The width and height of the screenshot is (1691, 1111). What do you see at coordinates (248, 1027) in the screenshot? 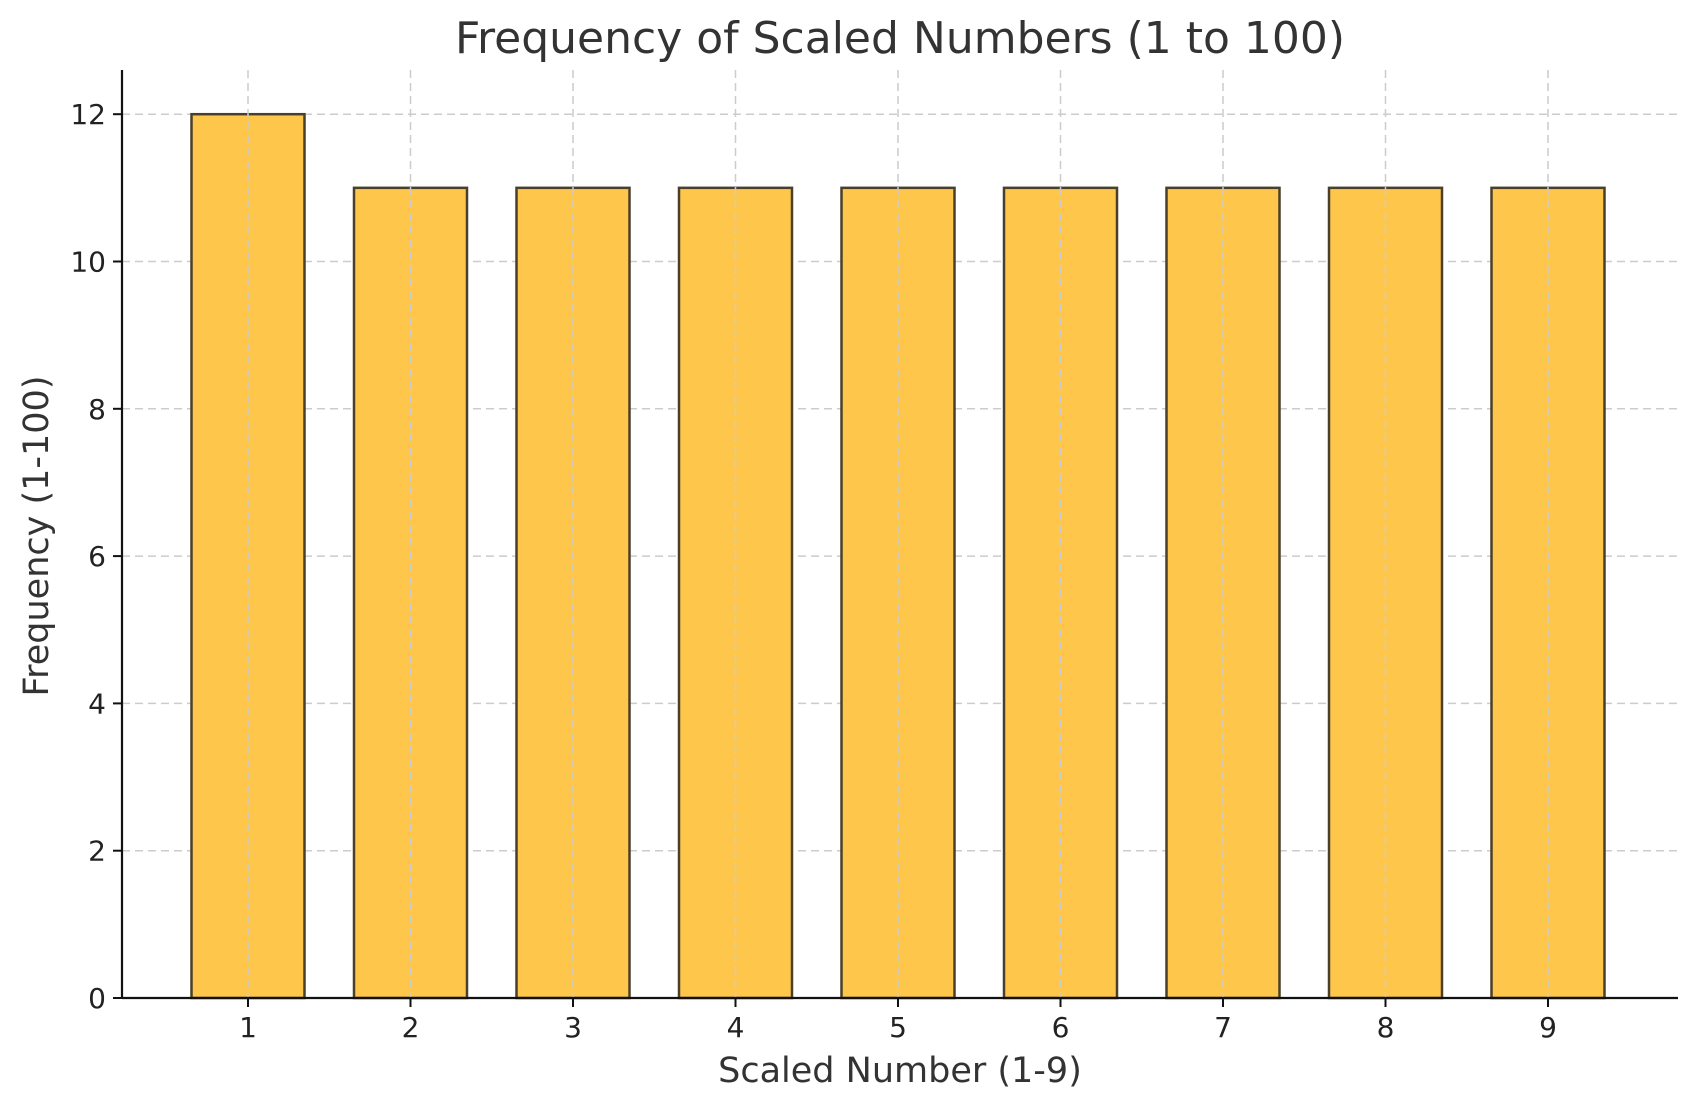
I see `x-tick-label-1: 1` at bounding box center [248, 1027].